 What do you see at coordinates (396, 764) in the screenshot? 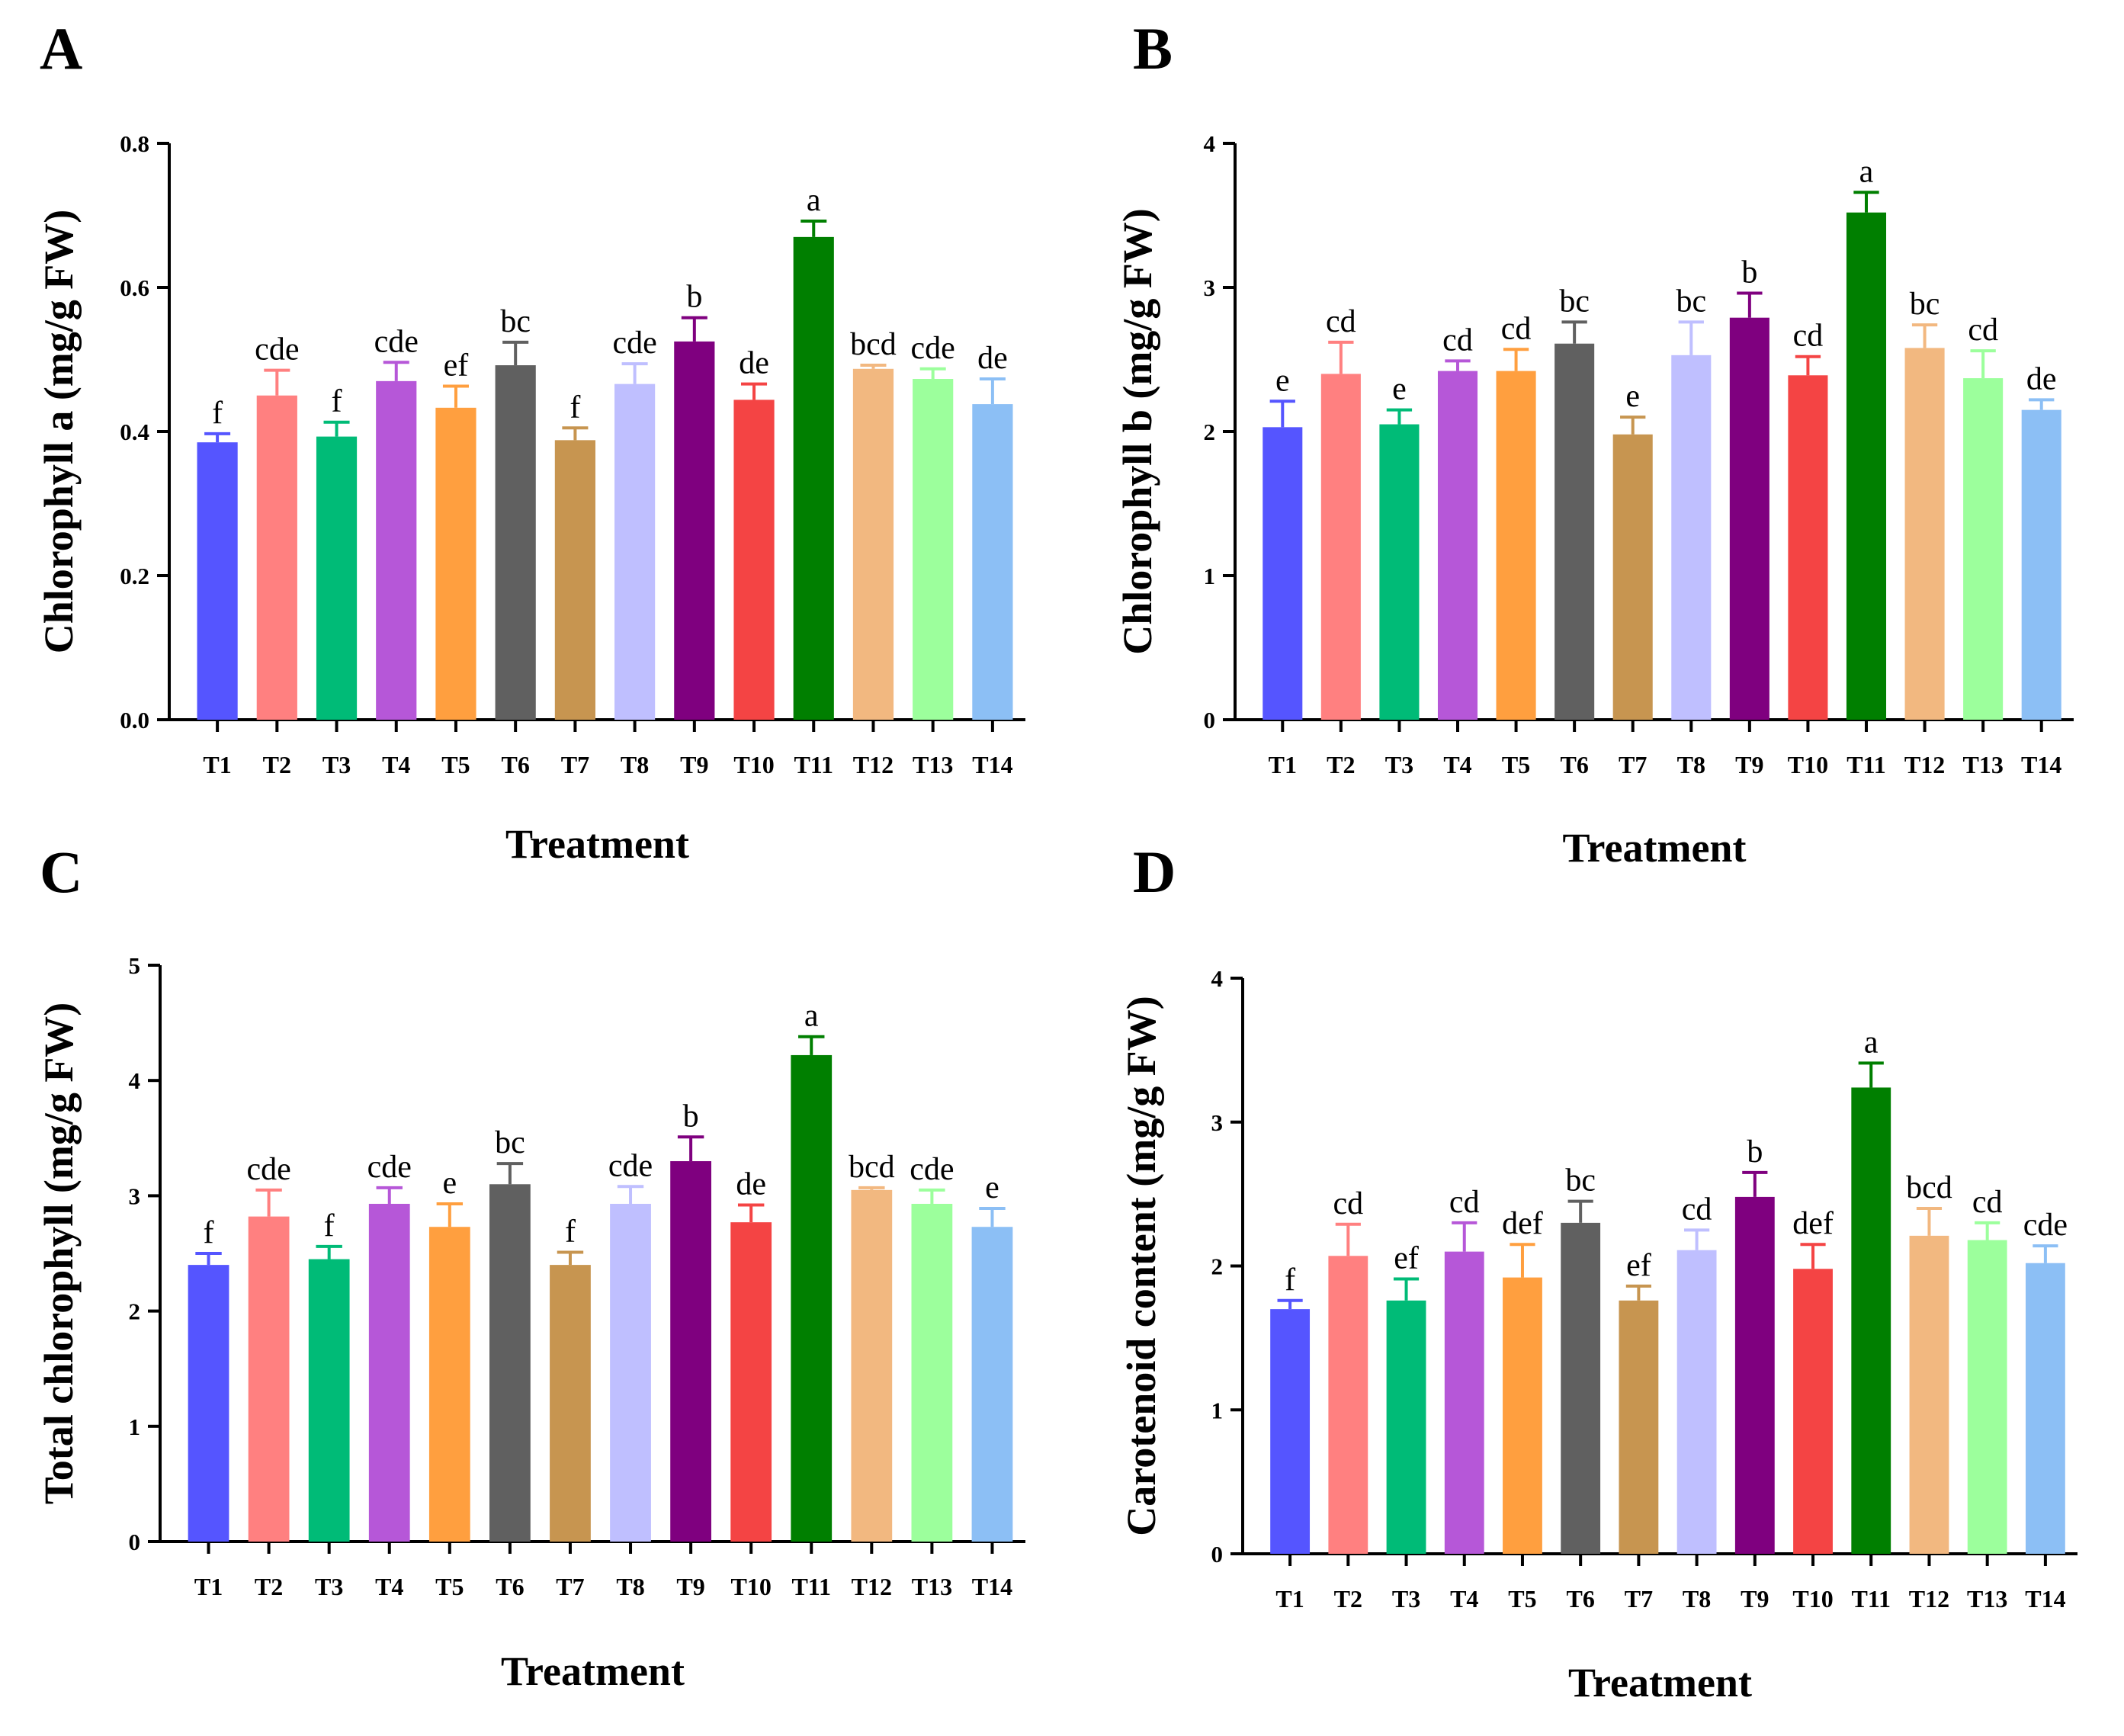
I see `x-tick-label: T4` at bounding box center [396, 764].